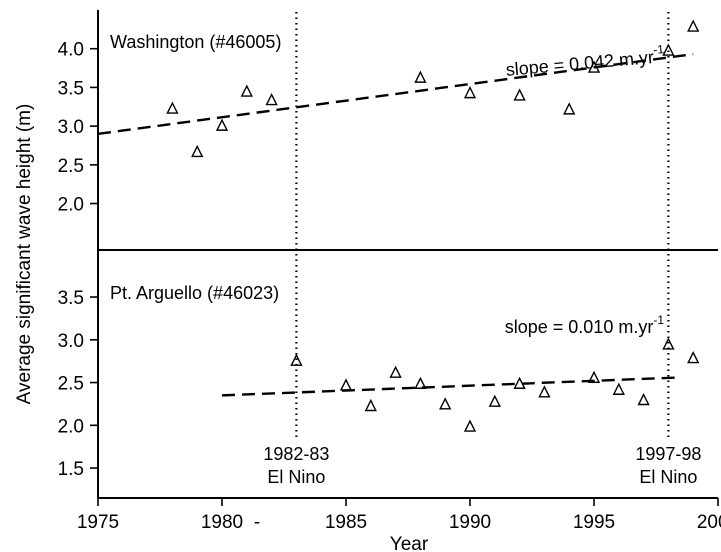 The width and height of the screenshot is (721, 552). What do you see at coordinates (24, 254) in the screenshot?
I see `y-axis-label: Average significant wave height (m)` at bounding box center [24, 254].